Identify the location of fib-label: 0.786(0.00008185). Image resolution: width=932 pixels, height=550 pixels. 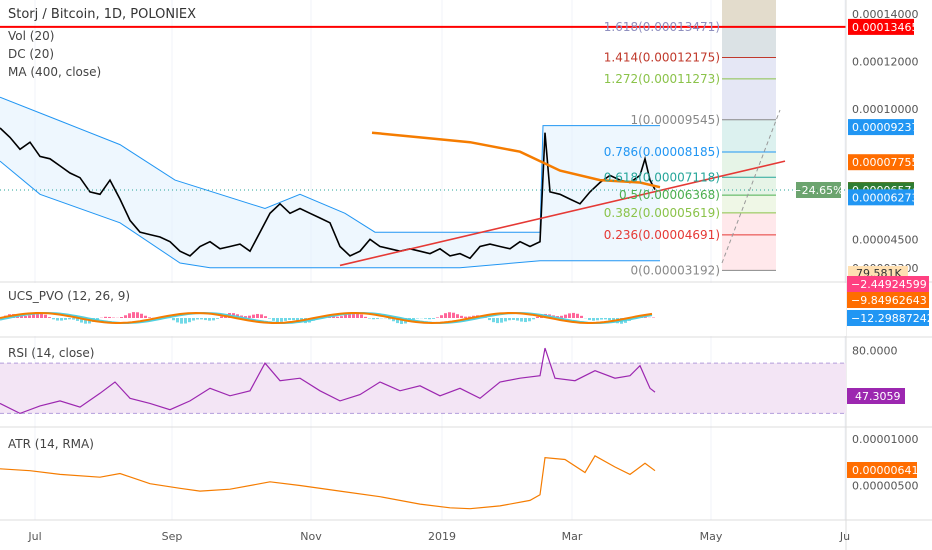
(662, 152).